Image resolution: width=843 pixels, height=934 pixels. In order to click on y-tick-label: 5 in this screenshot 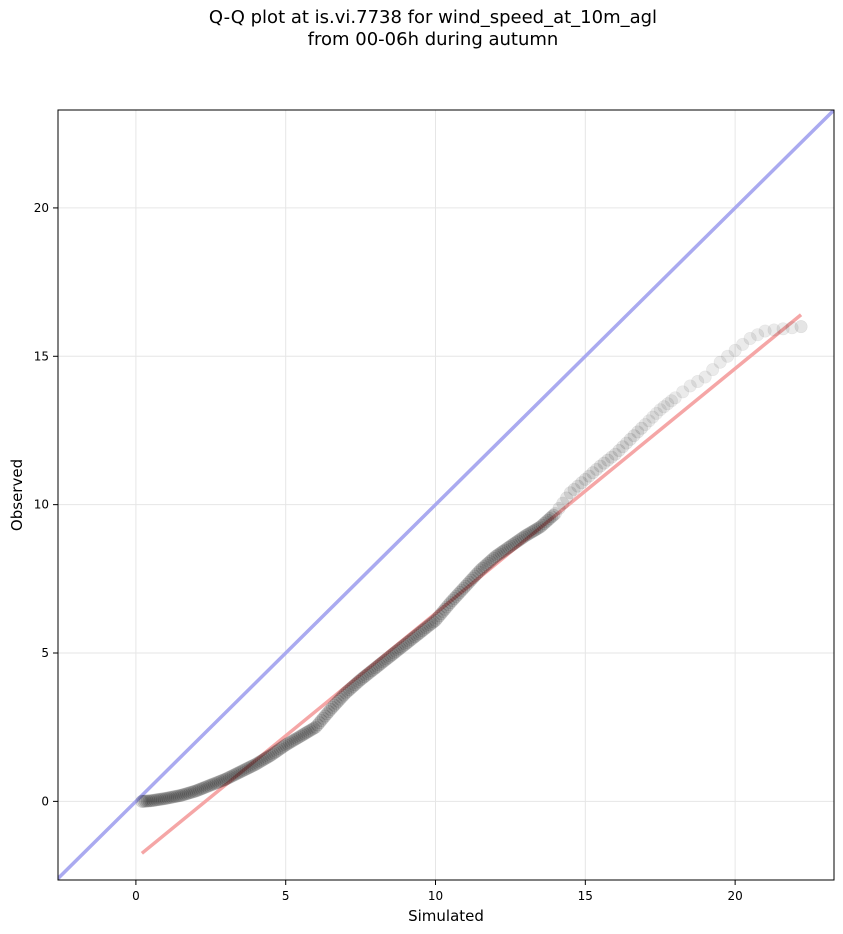, I will do `click(45, 653)`.